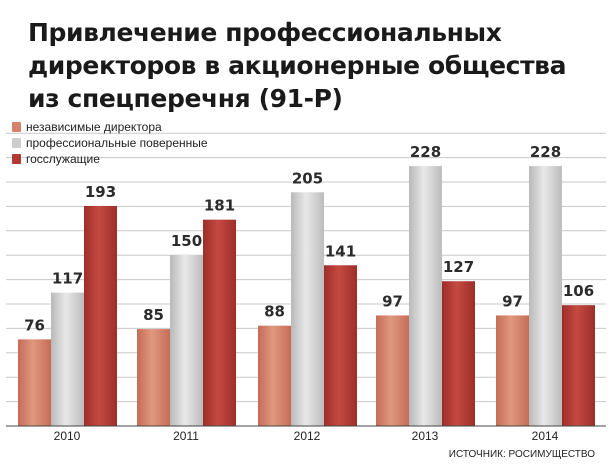 This screenshot has width=611, height=475. What do you see at coordinates (34, 382) in the screenshot?
I see `bar-independent-2010` at bounding box center [34, 382].